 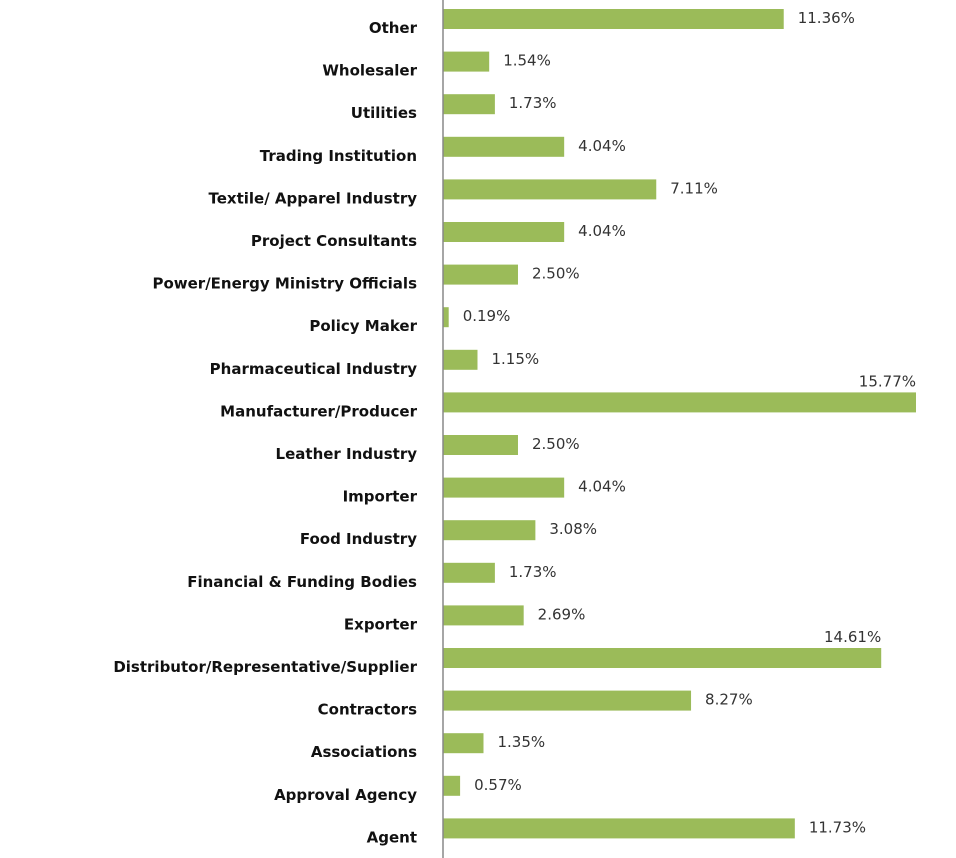 What do you see at coordinates (314, 369) in the screenshot?
I see `category-label: Pharmaceutical Industry` at bounding box center [314, 369].